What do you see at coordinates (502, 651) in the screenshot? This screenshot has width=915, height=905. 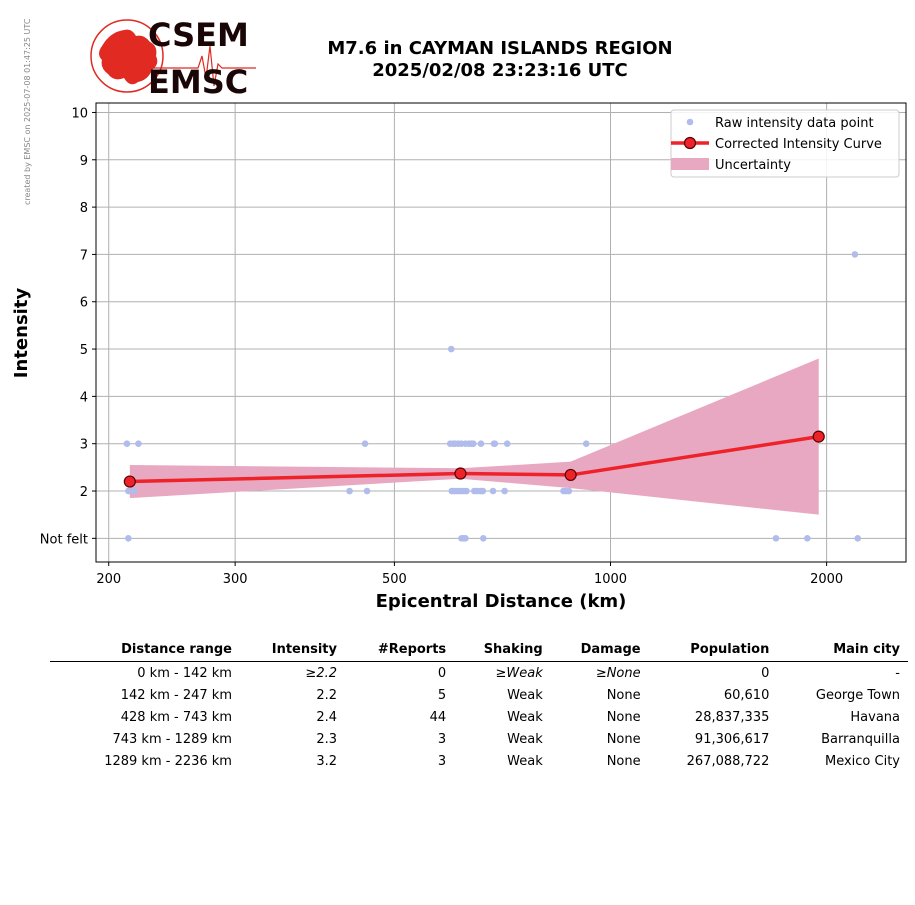 I see `table-header-cell: Shaking` at bounding box center [502, 651].